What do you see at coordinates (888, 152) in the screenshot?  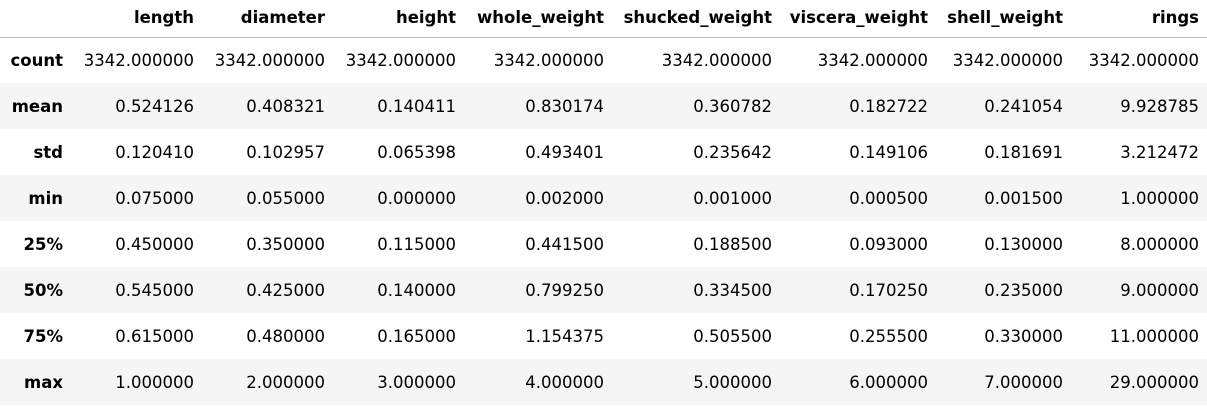 I see `table-cell: 0.149106` at bounding box center [888, 152].